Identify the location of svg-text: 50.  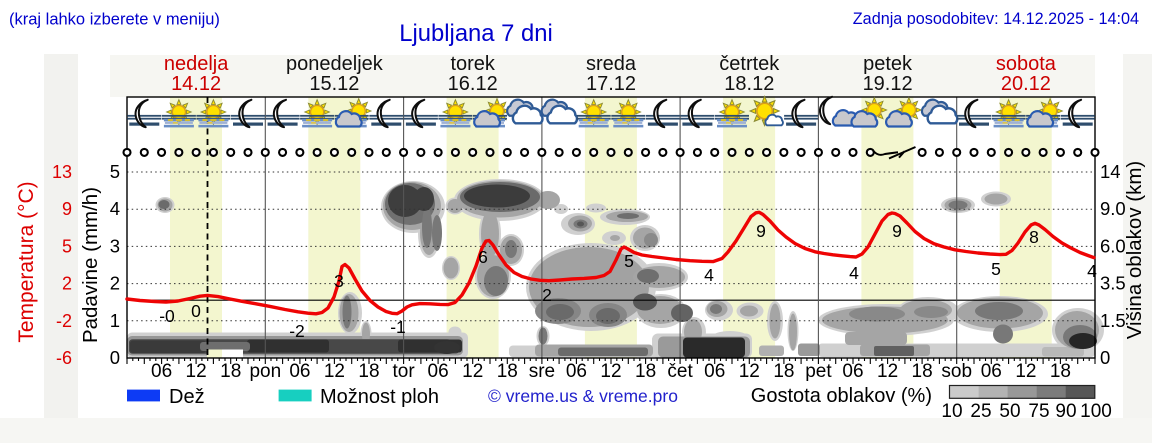
(1009, 411).